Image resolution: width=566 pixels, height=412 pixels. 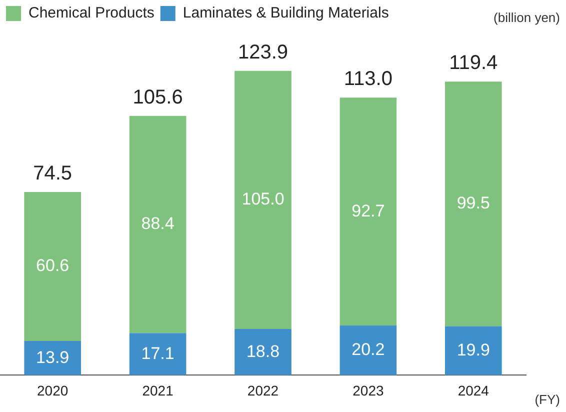 I want to click on data-label: 17.1, so click(x=157, y=353).